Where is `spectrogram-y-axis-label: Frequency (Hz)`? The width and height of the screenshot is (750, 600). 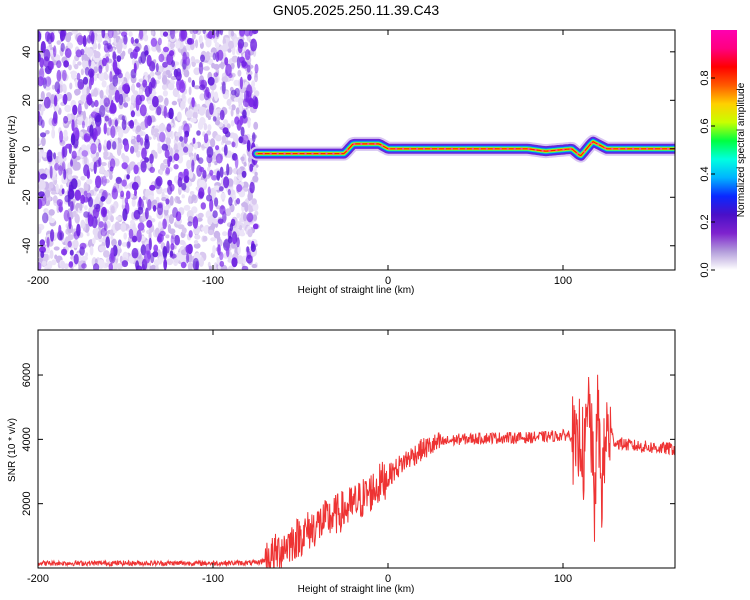
spectrogram-y-axis-label: Frequency (Hz) is located at coordinates (12, 150).